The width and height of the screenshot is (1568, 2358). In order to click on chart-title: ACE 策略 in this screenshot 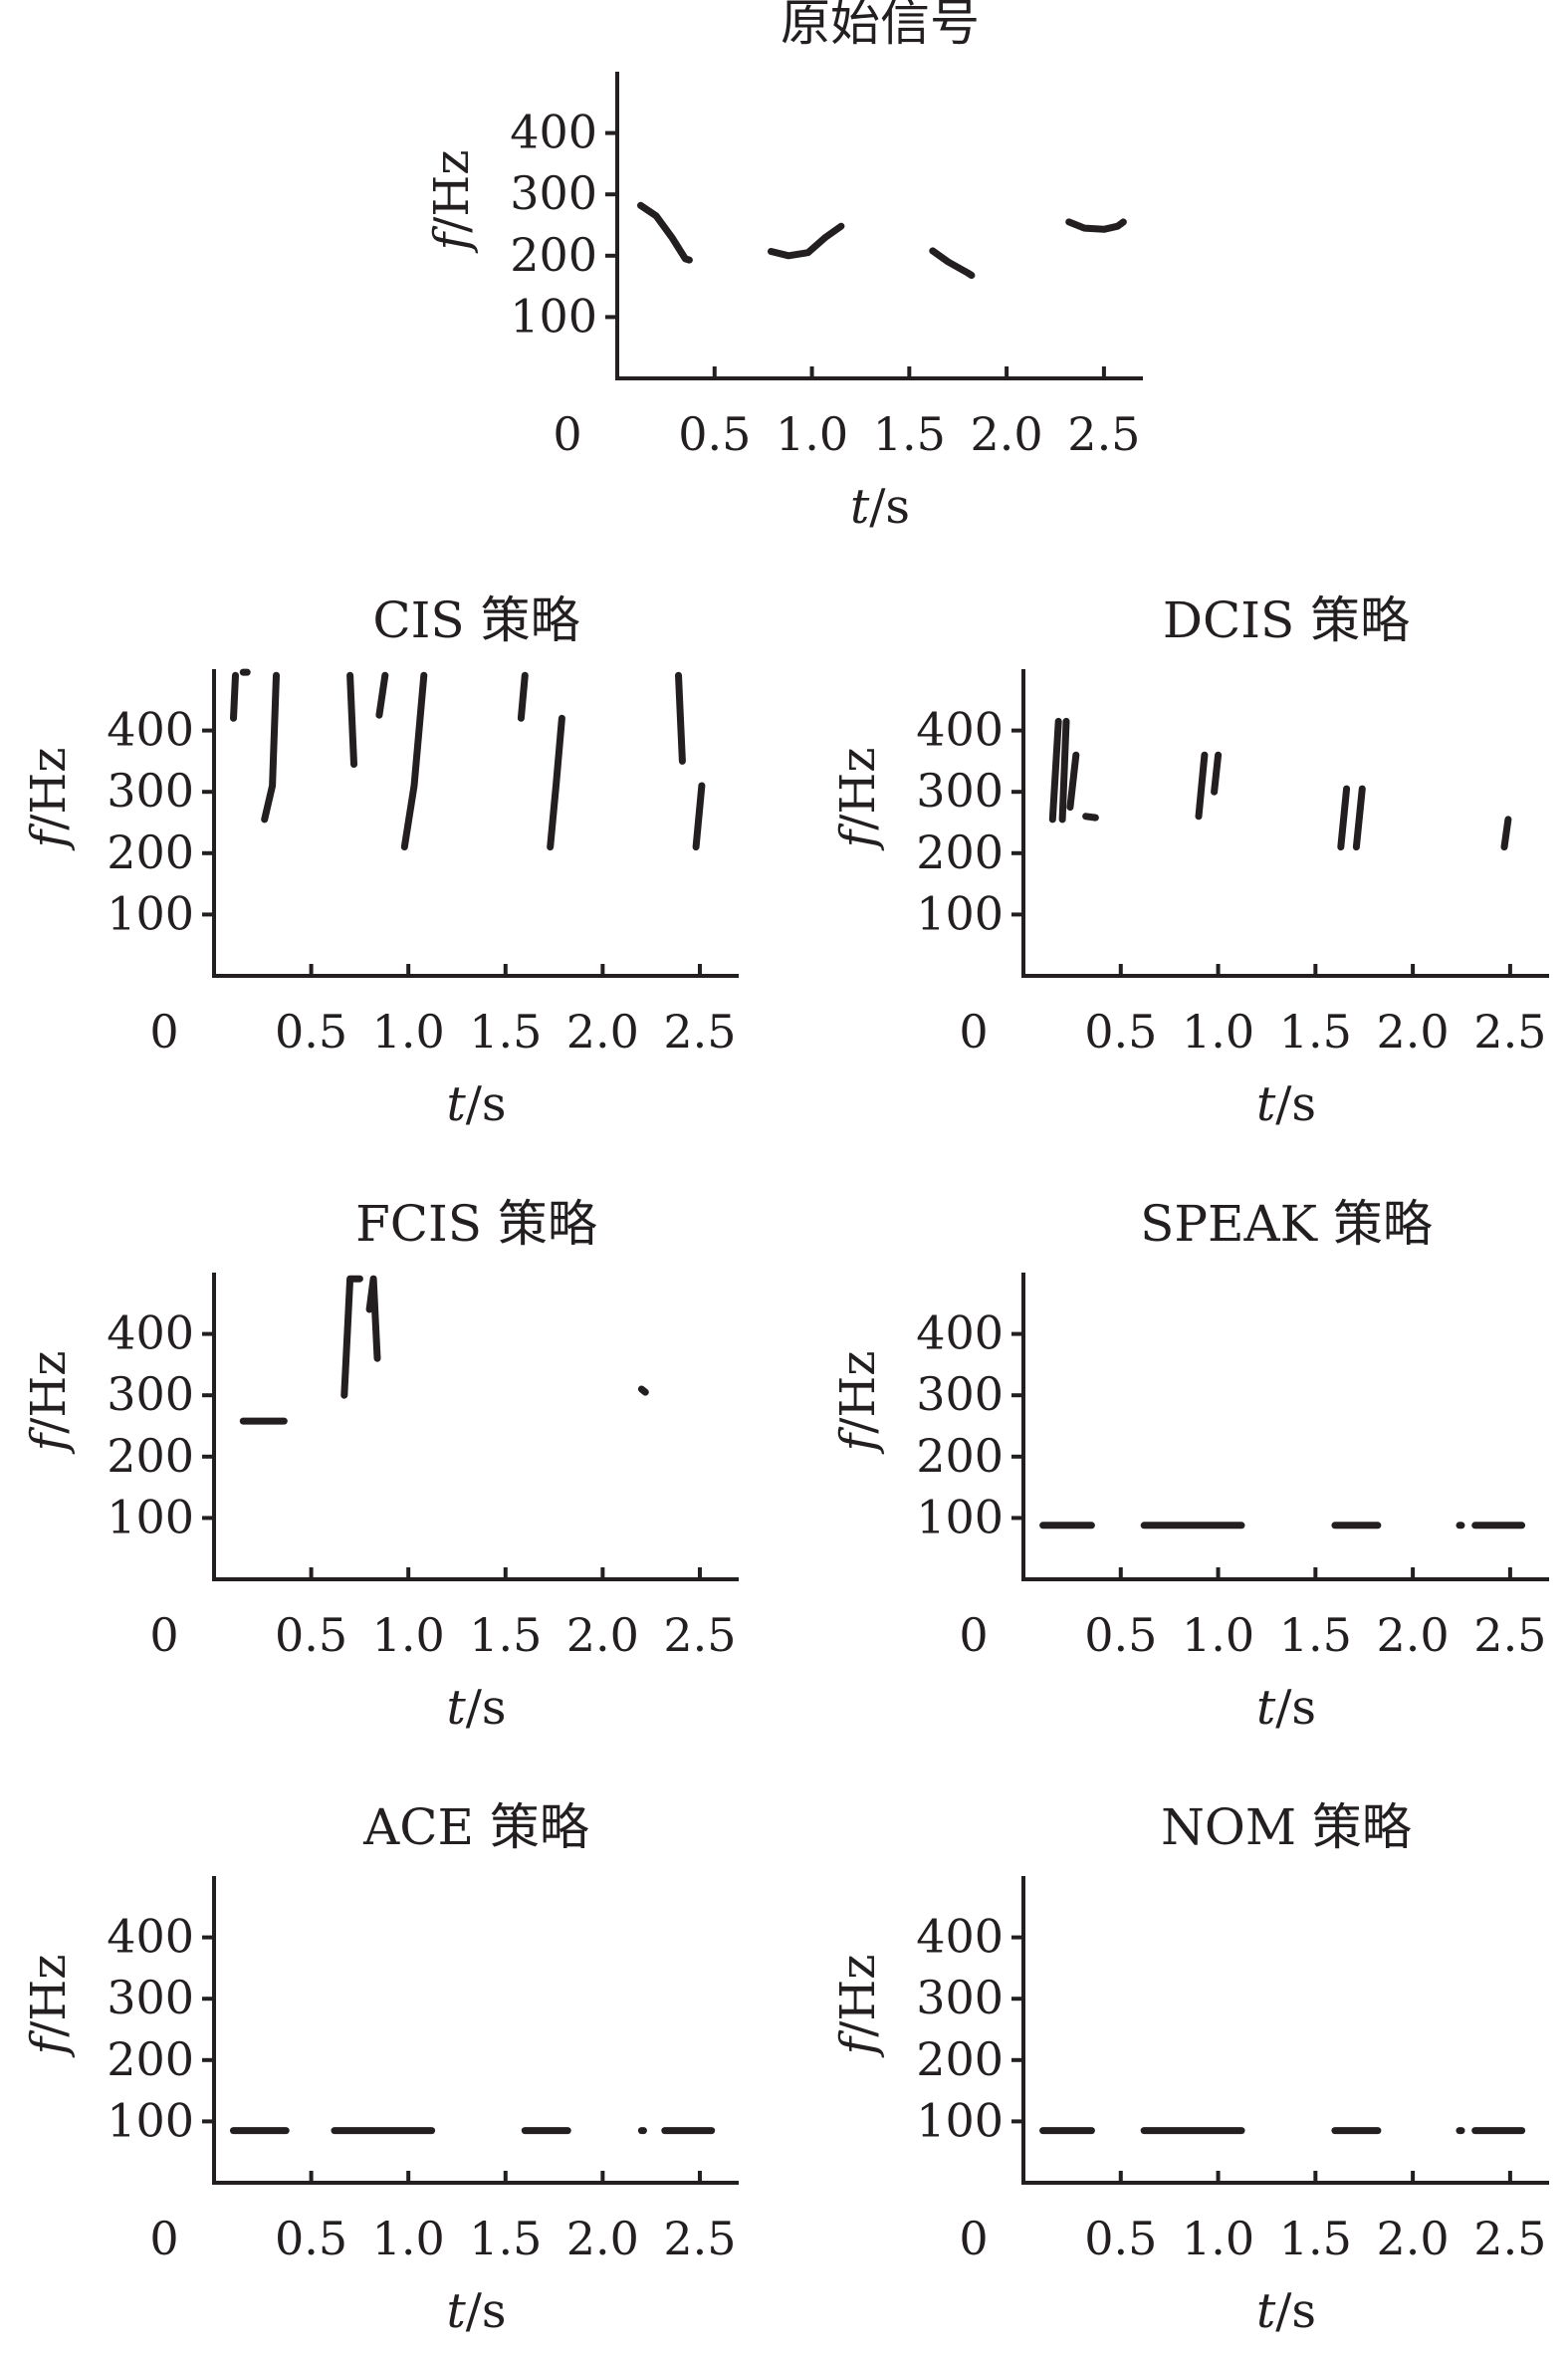, I will do `click(475, 1827)`.